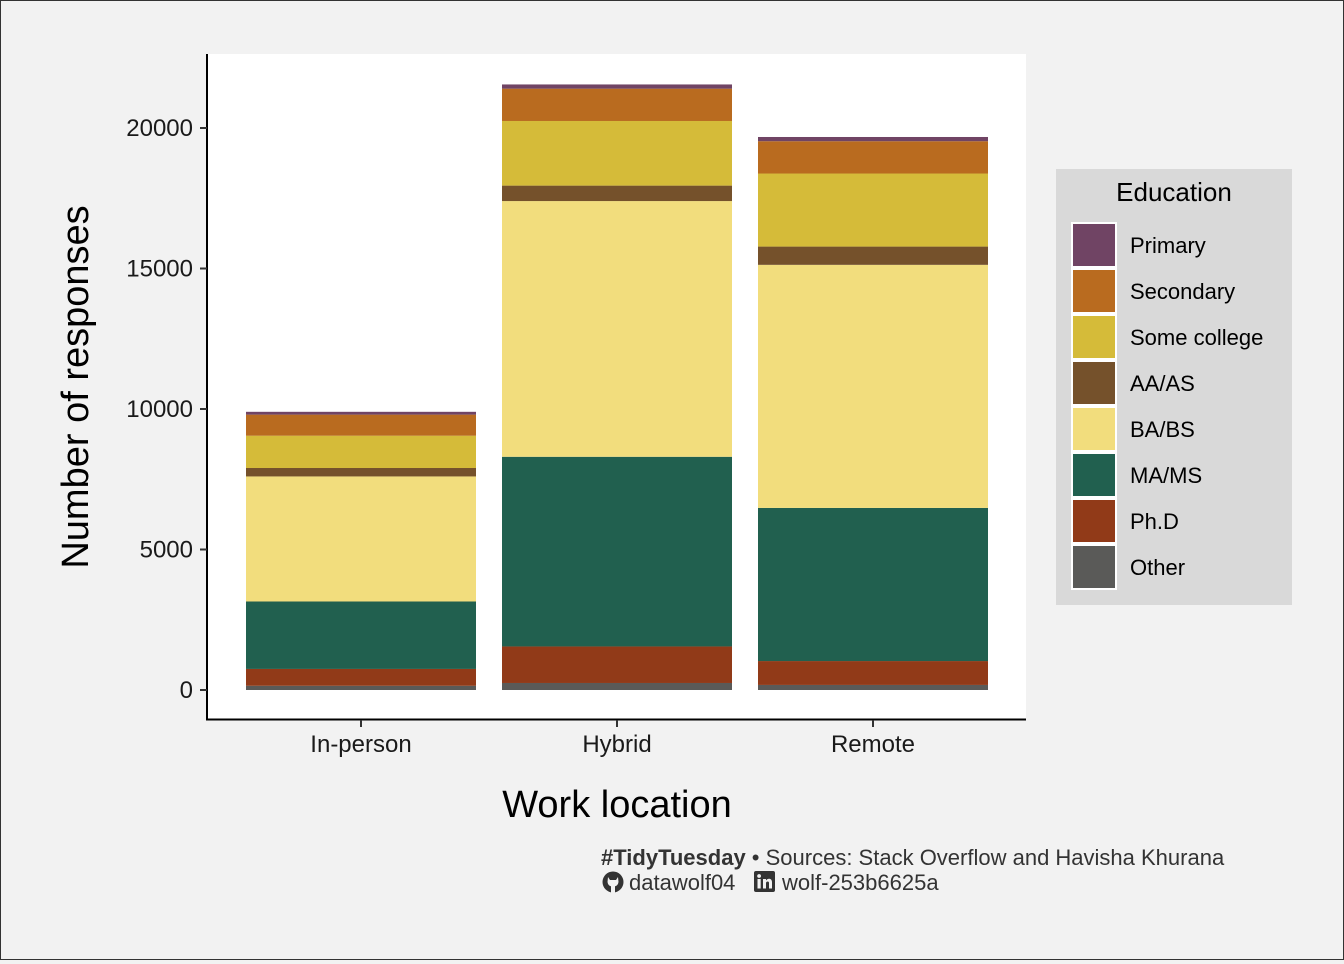  Describe the element at coordinates (873, 687) in the screenshot. I see `bar-segment-remote-other` at that location.